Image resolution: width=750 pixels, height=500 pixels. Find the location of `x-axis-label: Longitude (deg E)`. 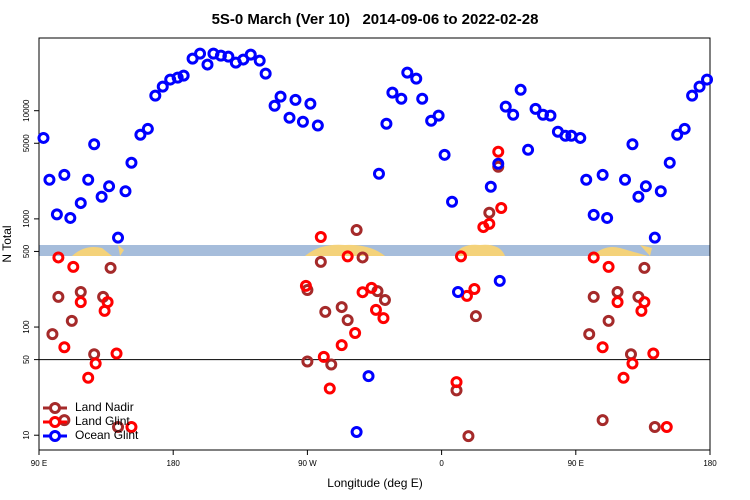

x-axis-label: Longitude (deg E) is located at coordinates (374, 483).